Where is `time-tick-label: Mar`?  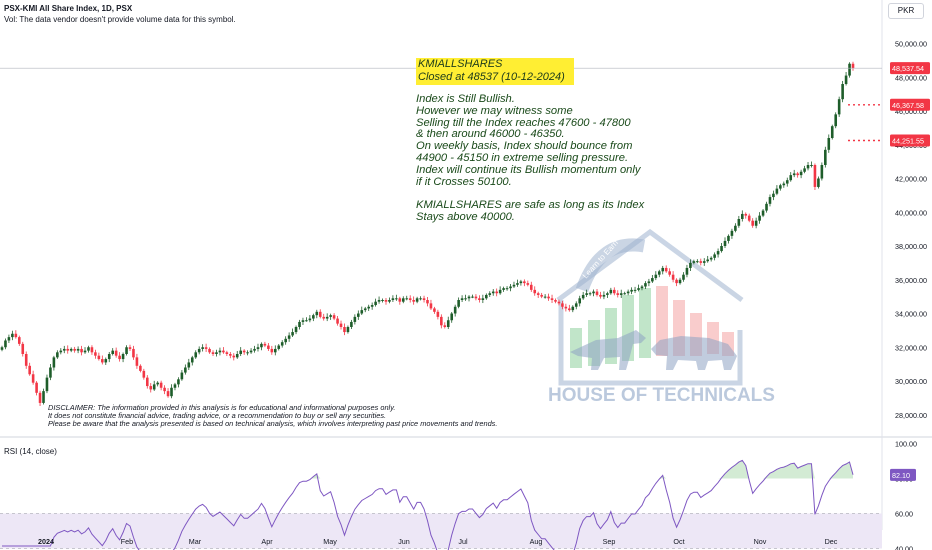
time-tick-label: Mar is located at coordinates (195, 541).